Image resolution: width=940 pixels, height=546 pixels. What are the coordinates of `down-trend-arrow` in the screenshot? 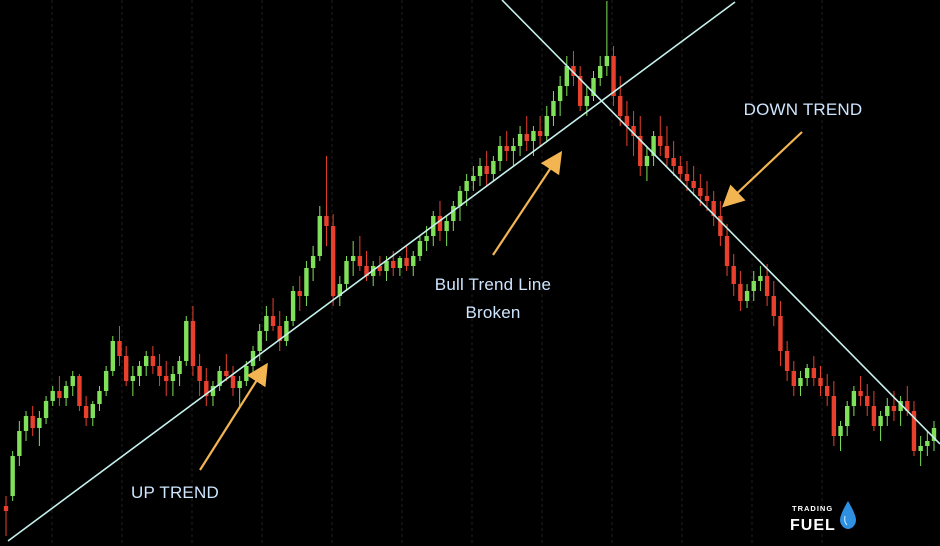 It's located at (762, 169).